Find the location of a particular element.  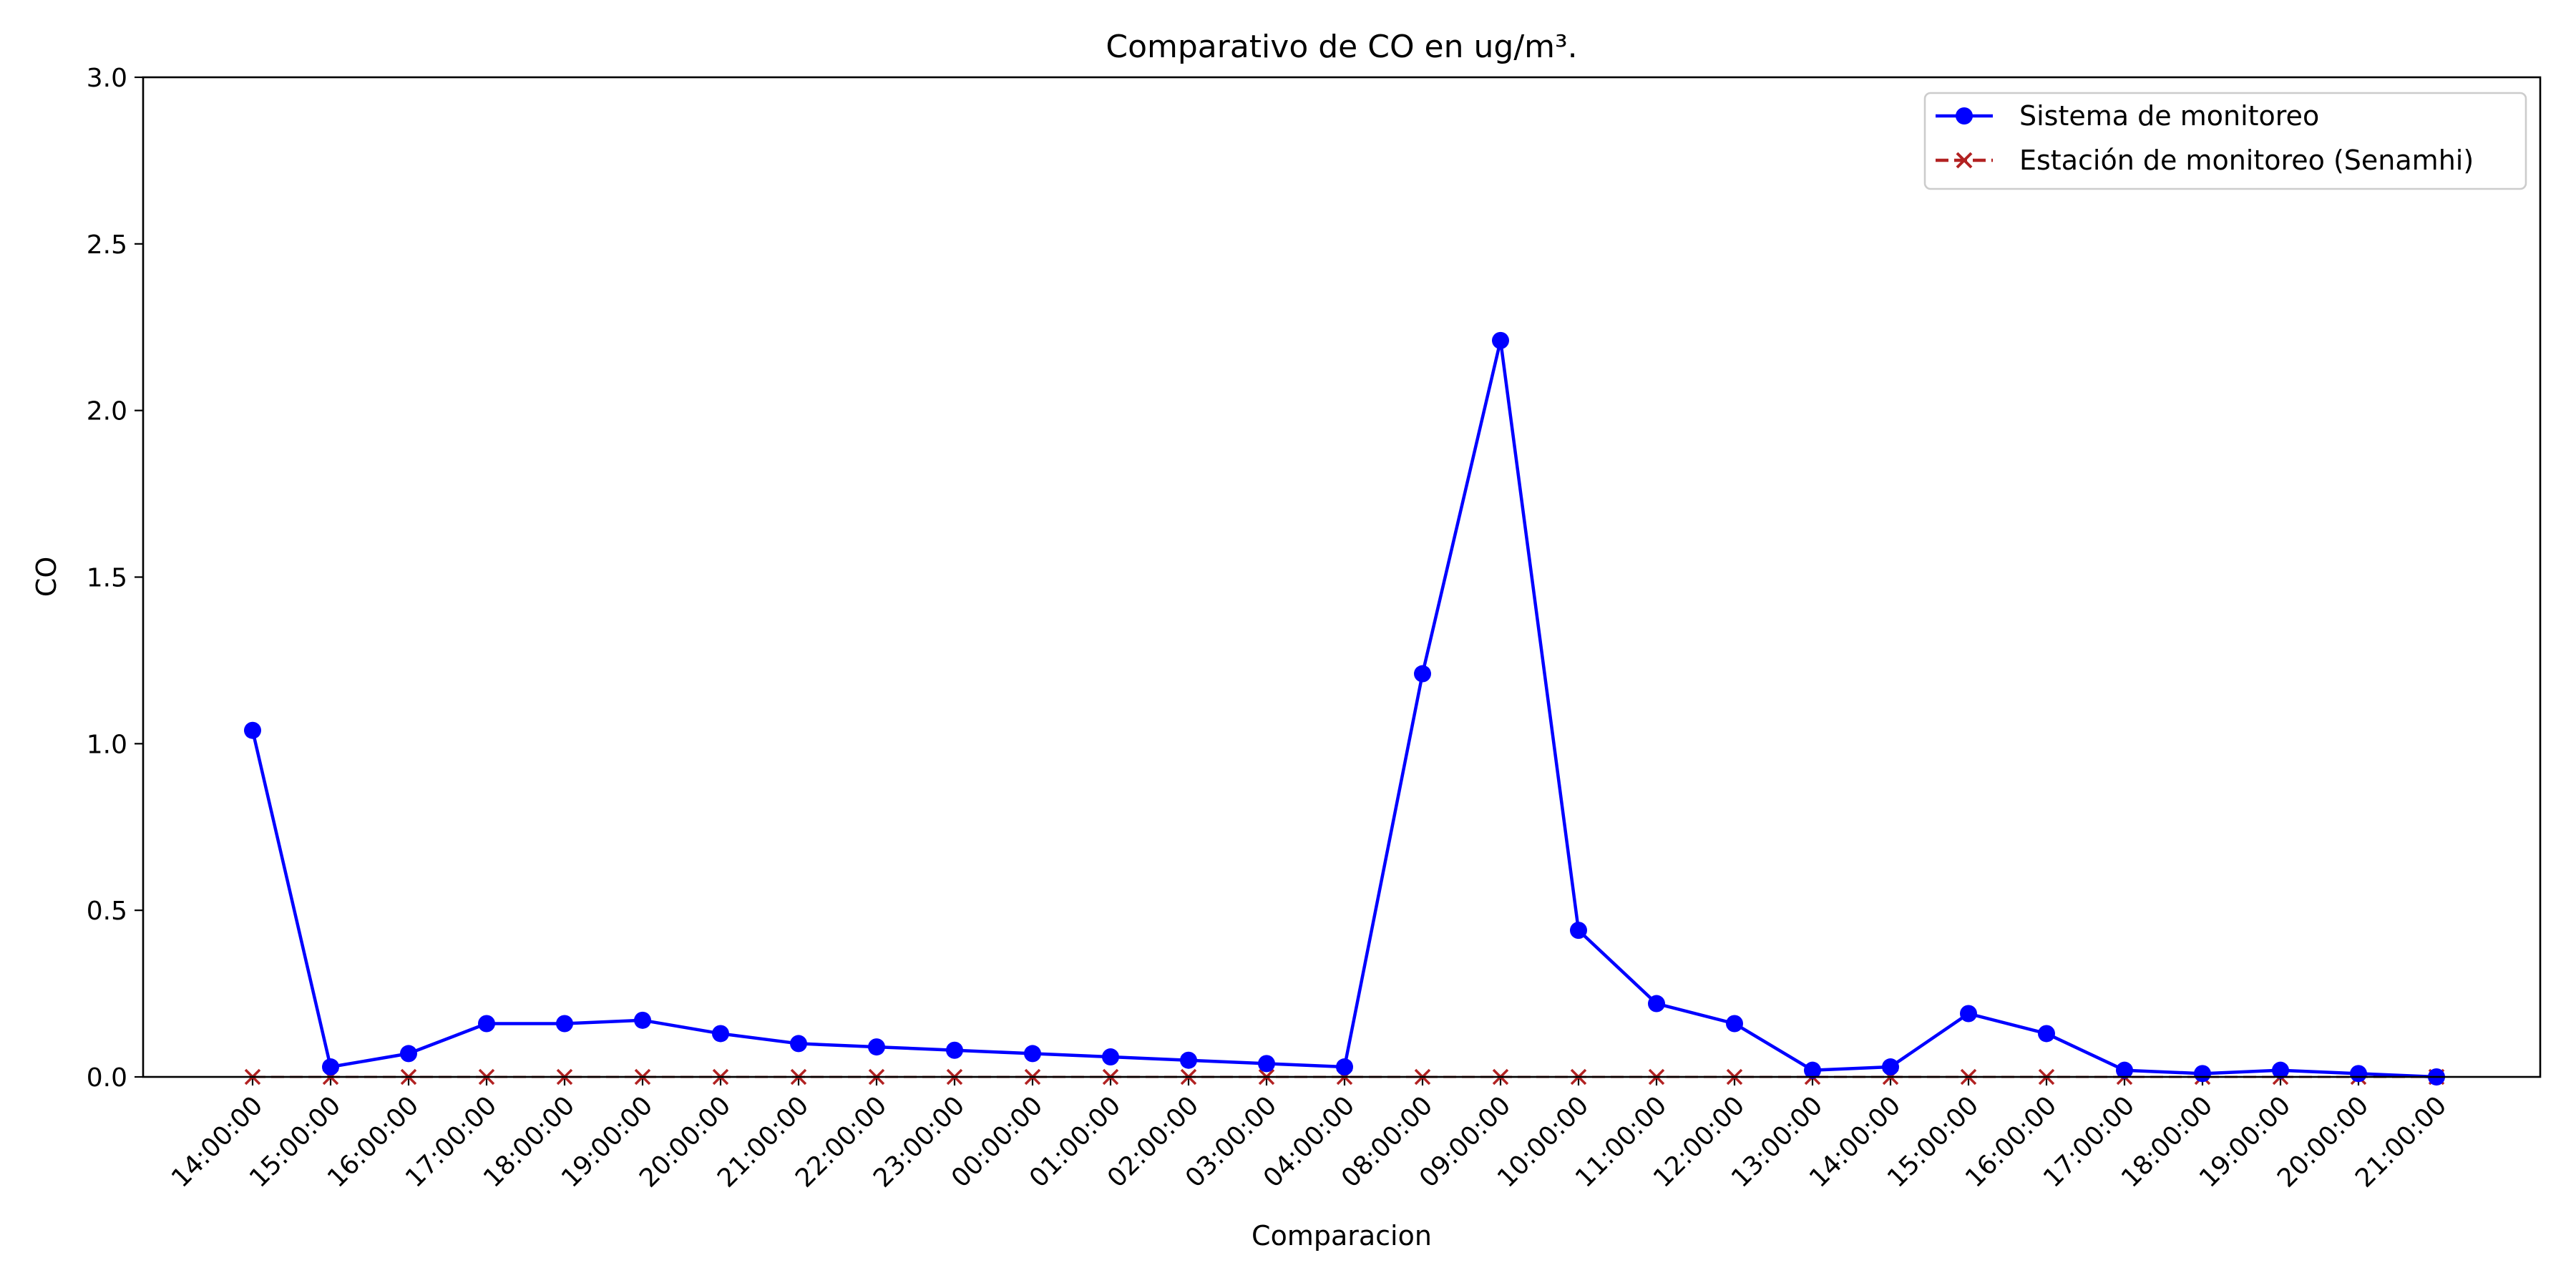

y-axis-ticks: 0.0 0.5 1.0 1.5 2.0 2.5 3.0 is located at coordinates (115, 578).